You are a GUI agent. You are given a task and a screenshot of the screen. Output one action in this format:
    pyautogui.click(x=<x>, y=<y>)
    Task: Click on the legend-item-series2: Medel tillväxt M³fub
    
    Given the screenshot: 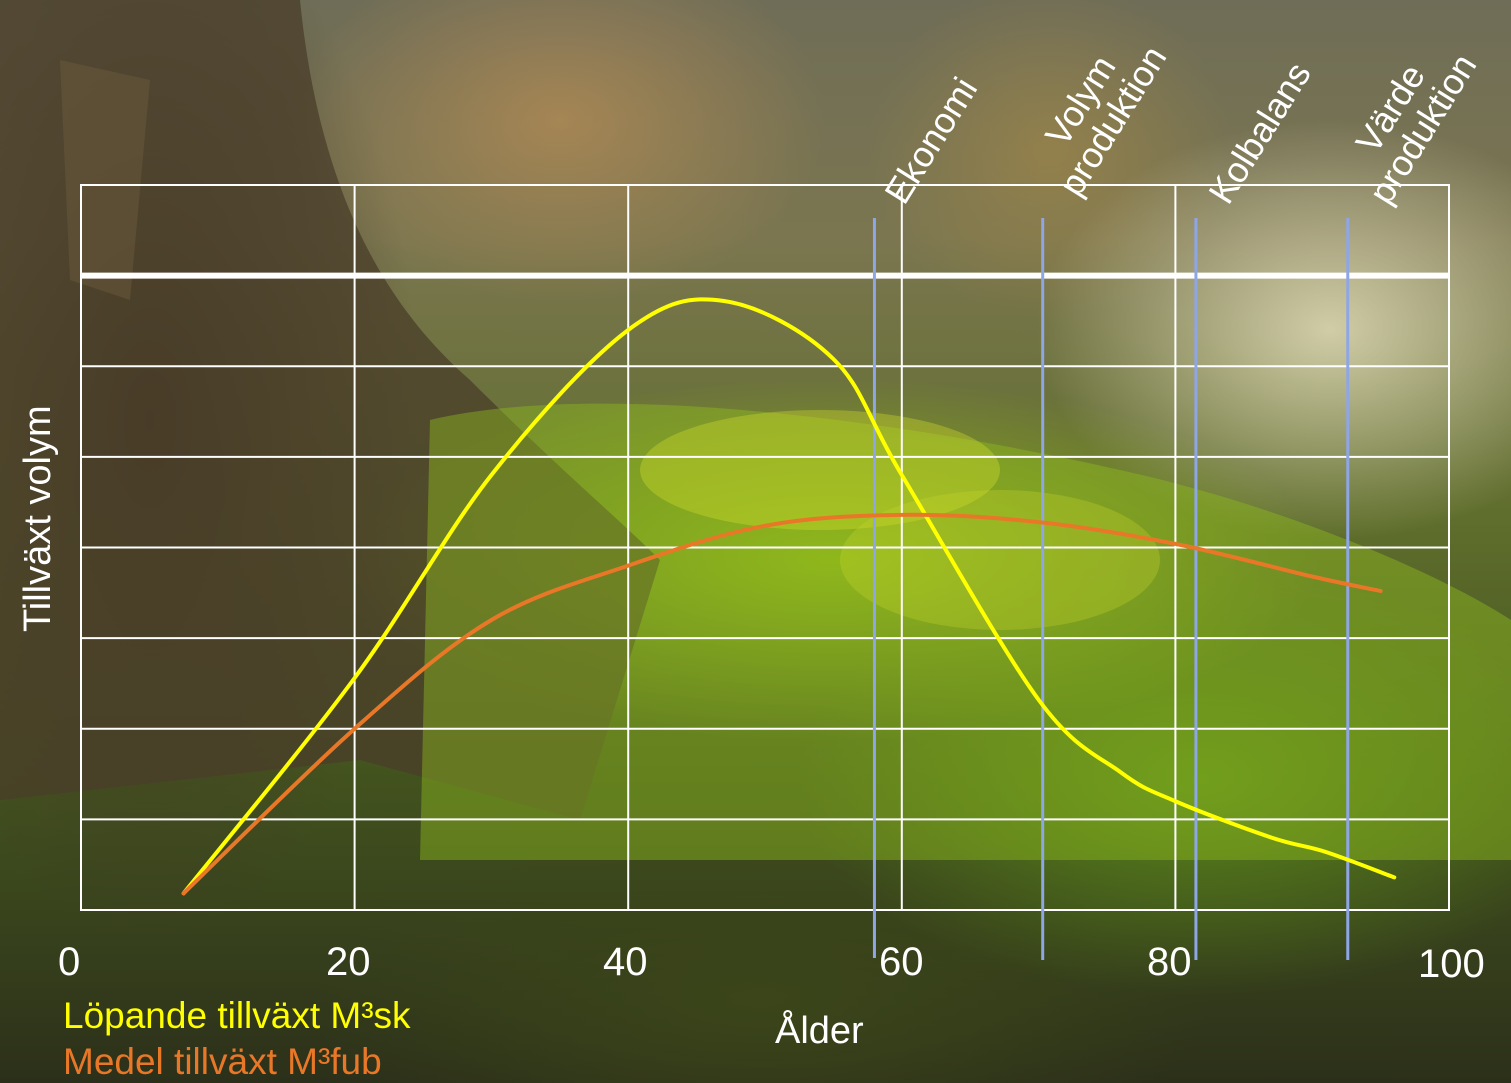 What is the action you would take?
    pyautogui.click(x=222, y=1061)
    